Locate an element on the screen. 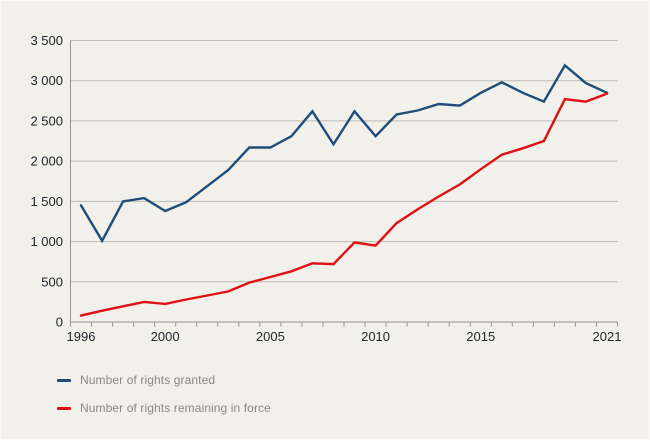  y-axis-label: 1 500 is located at coordinates (46, 201).